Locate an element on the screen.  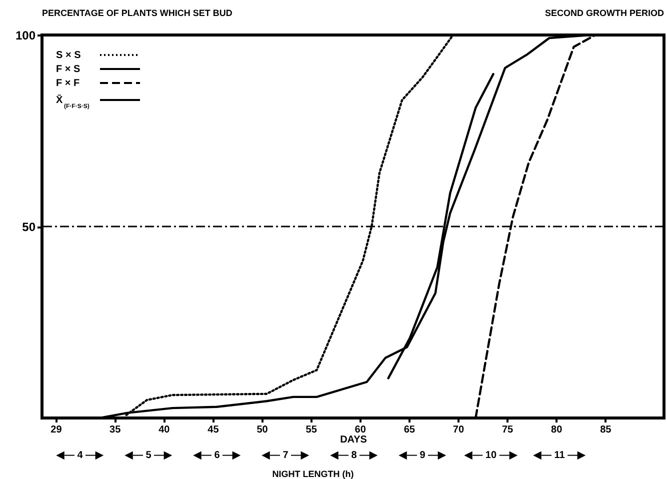
x-tick-label: 35 is located at coordinates (116, 430).